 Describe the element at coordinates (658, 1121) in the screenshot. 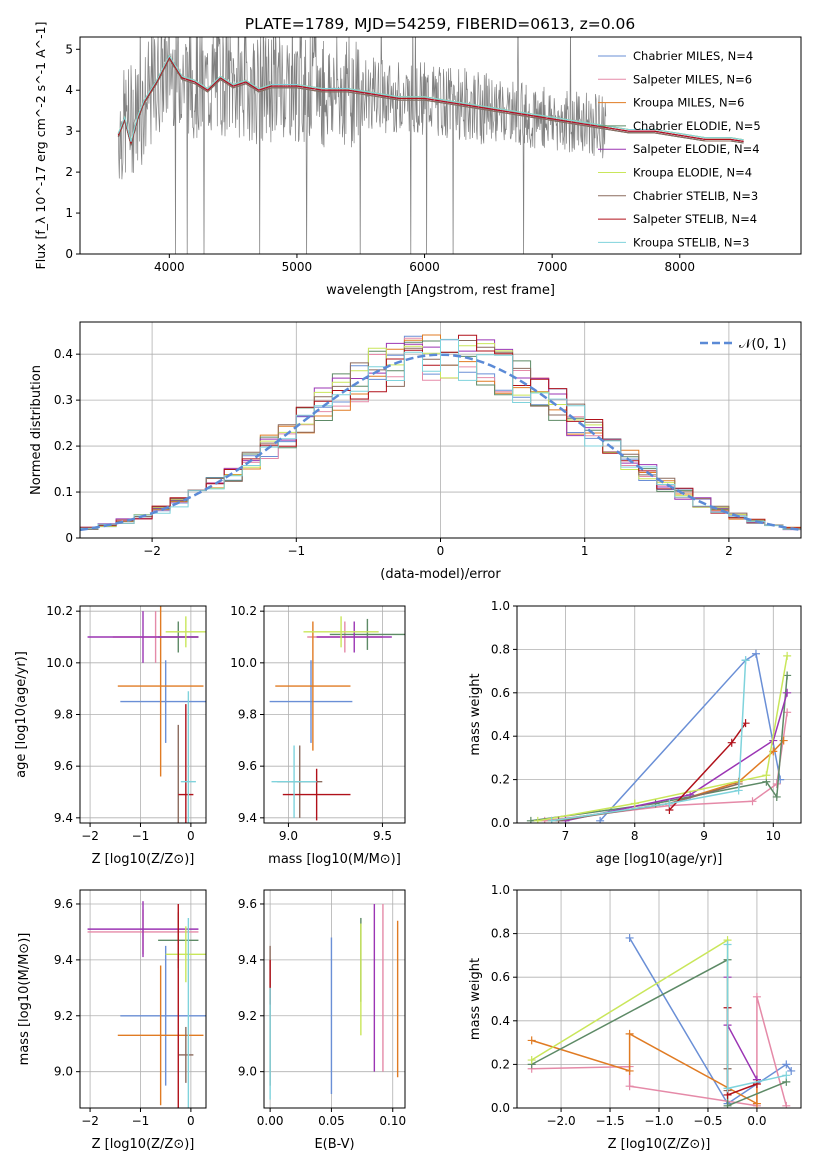

I see `x-tick-label: −1.0` at that location.